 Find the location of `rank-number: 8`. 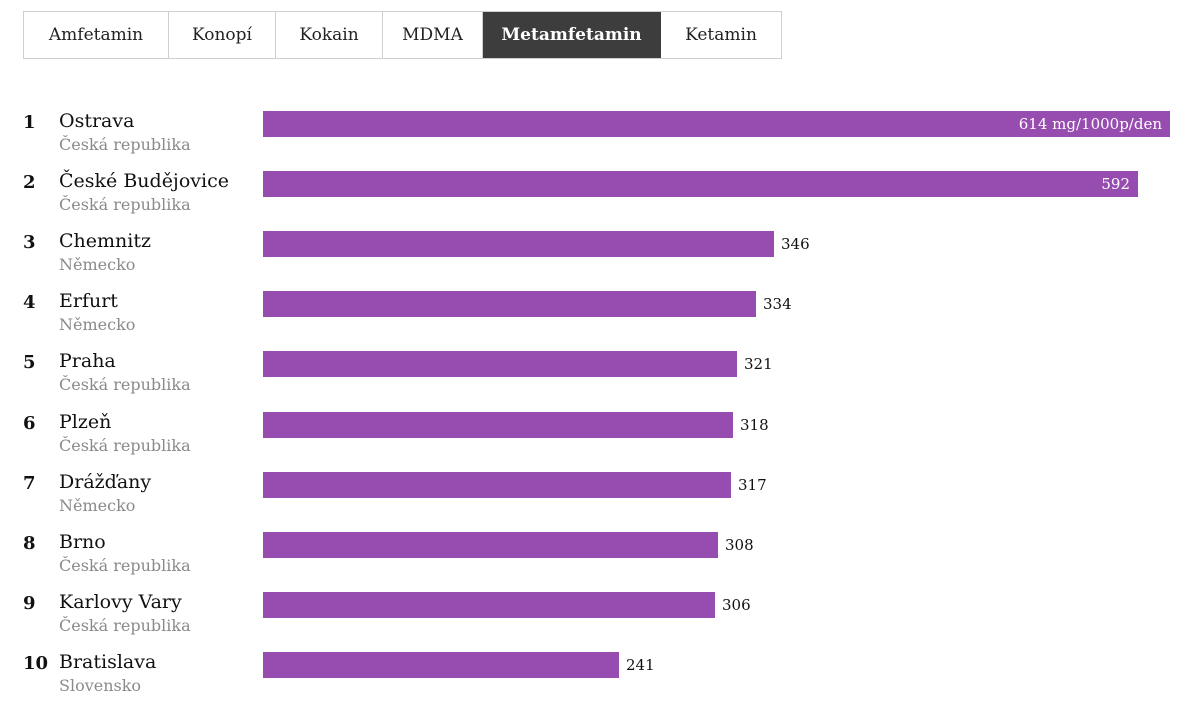

rank-number: 8 is located at coordinates (29, 543).